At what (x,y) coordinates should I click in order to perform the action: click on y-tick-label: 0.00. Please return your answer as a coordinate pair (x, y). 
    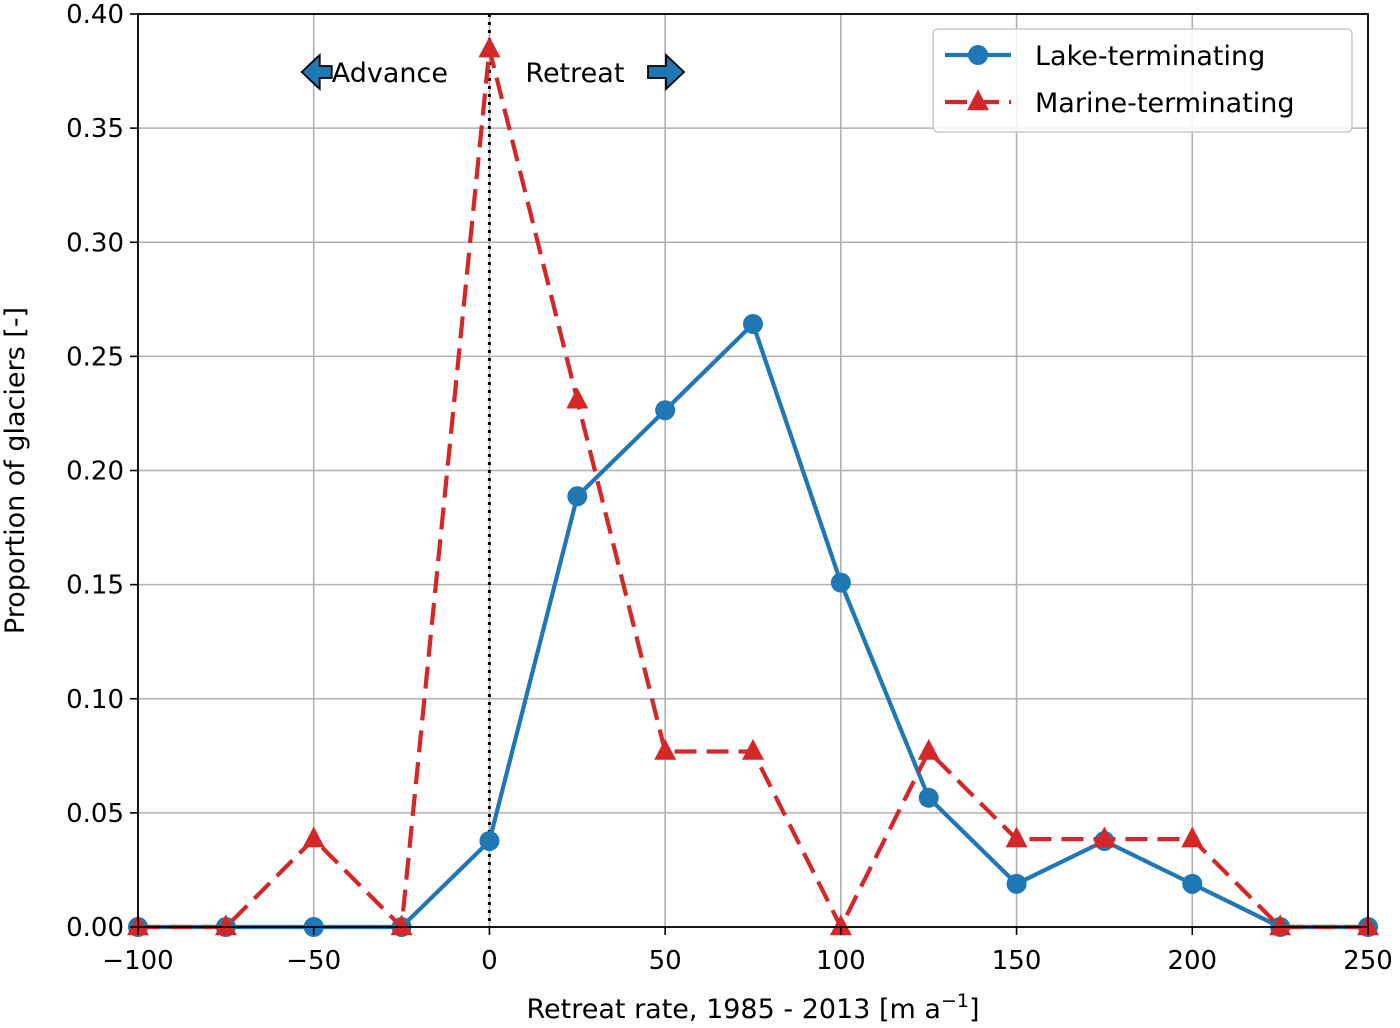
    Looking at the image, I should click on (95, 928).